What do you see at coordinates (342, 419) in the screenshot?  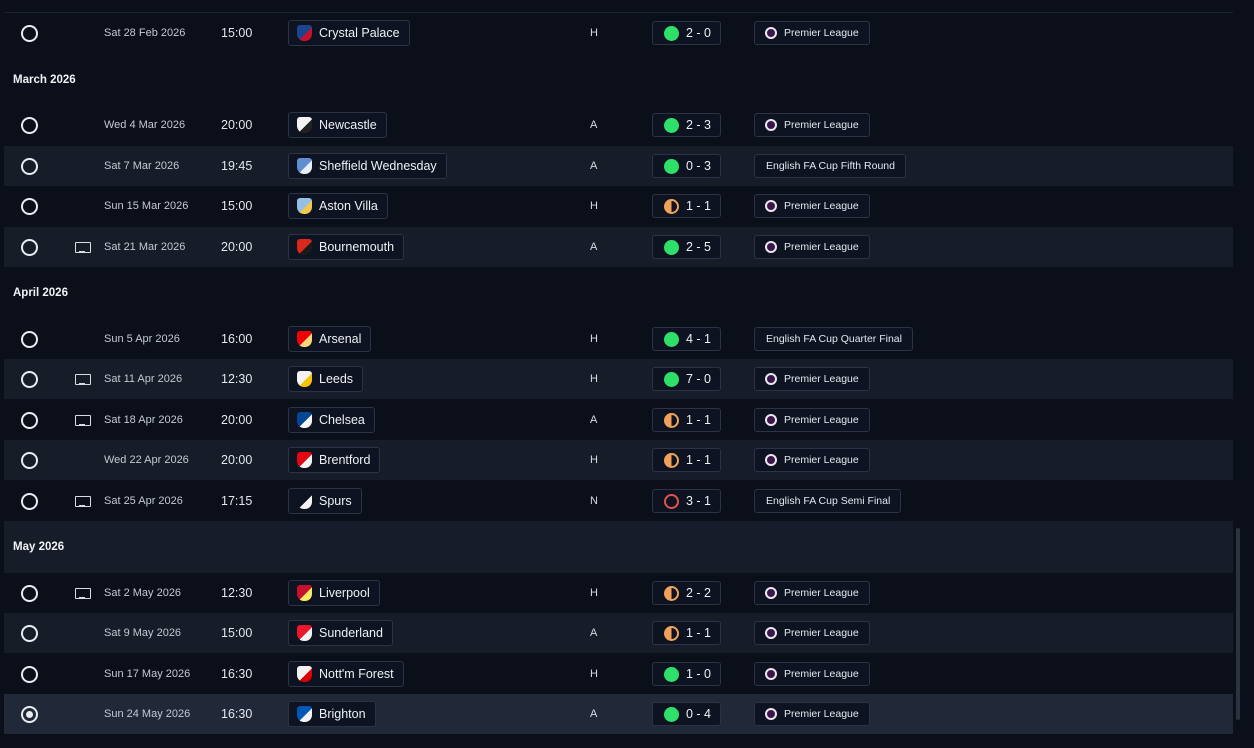 I see `opponent-name: Chelsea` at bounding box center [342, 419].